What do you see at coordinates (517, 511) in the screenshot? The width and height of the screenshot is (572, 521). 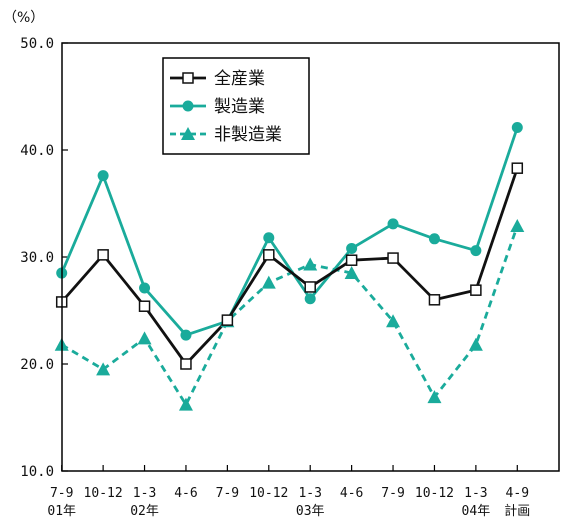 I see `x-year-label: 計画` at bounding box center [517, 511].